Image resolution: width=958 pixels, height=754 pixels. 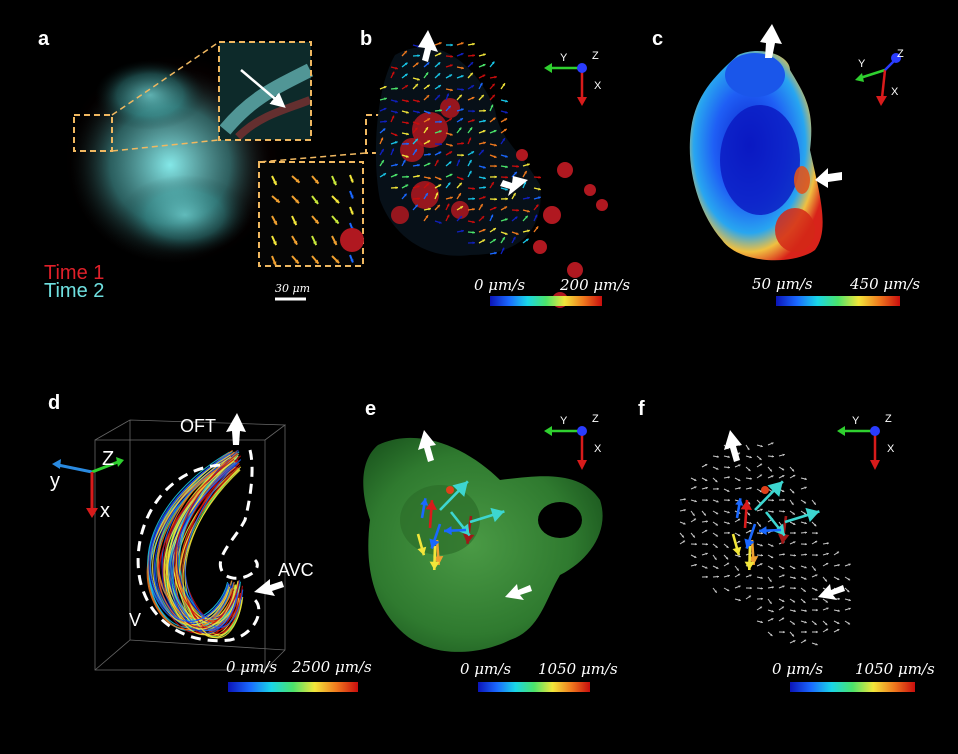 I want to click on axis-triad-b, so click(x=565, y=84).